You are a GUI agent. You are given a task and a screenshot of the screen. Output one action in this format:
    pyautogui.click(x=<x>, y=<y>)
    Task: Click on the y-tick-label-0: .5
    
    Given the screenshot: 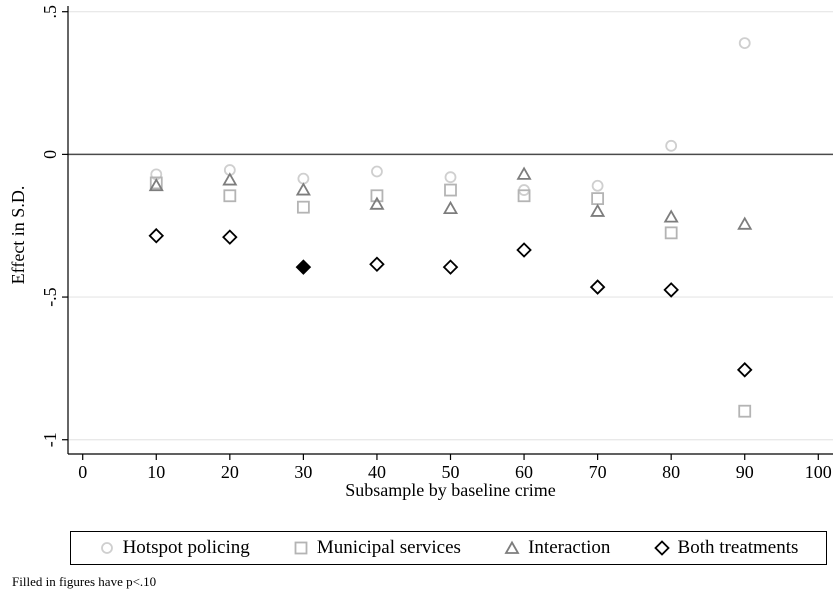 What is the action you would take?
    pyautogui.click(x=50, y=12)
    